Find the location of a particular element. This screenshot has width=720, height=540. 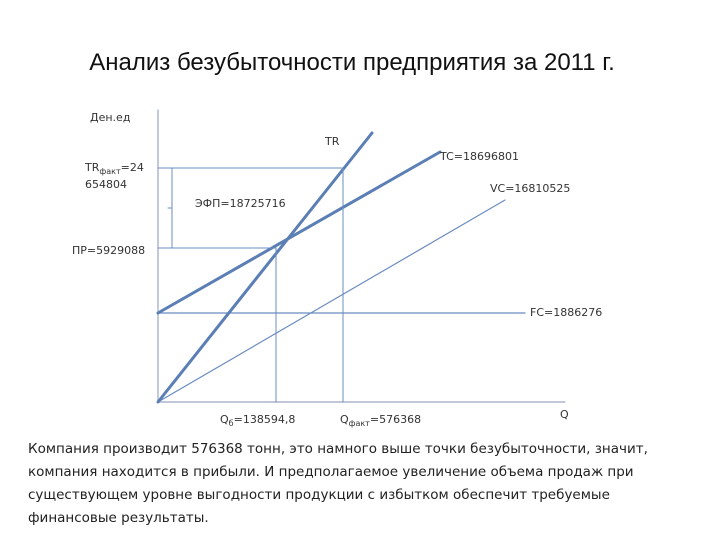

vc-label: VC=16810525 is located at coordinates (530, 188).